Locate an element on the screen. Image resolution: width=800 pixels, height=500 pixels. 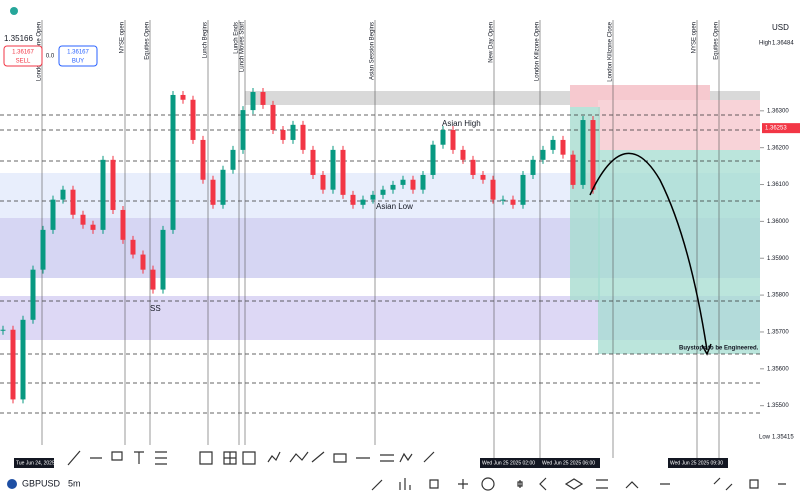
tick-label: 1.35500 is located at coordinates (778, 406).